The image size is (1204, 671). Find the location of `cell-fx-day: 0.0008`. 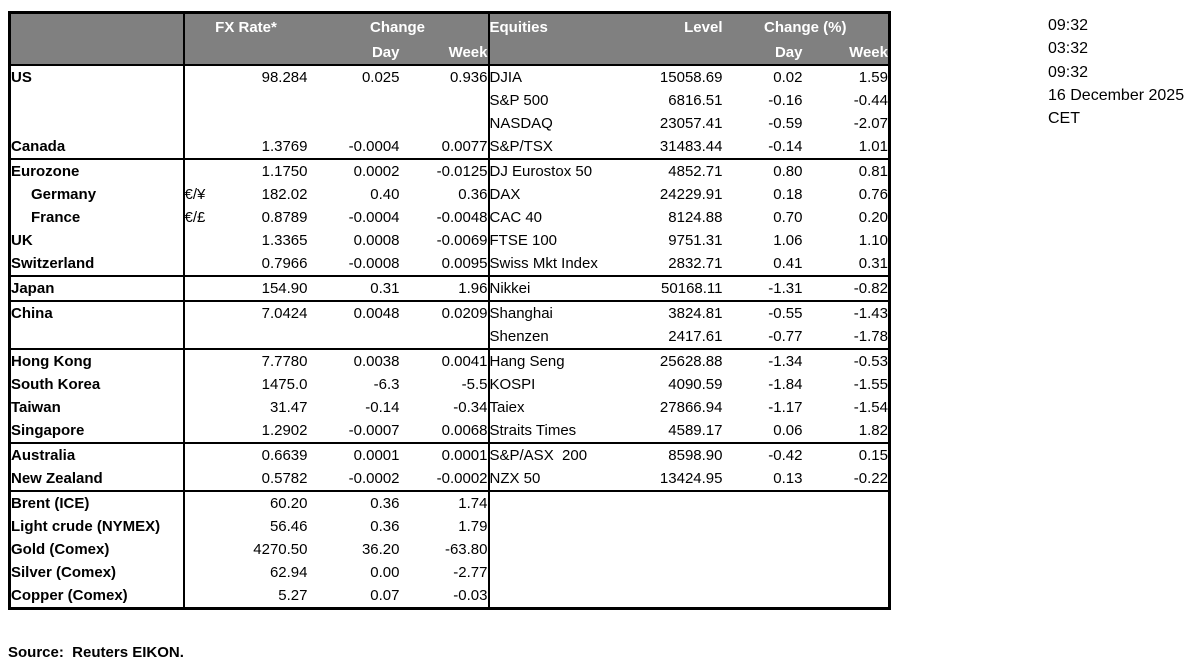

cell-fx-day: 0.0008 is located at coordinates (376, 240).